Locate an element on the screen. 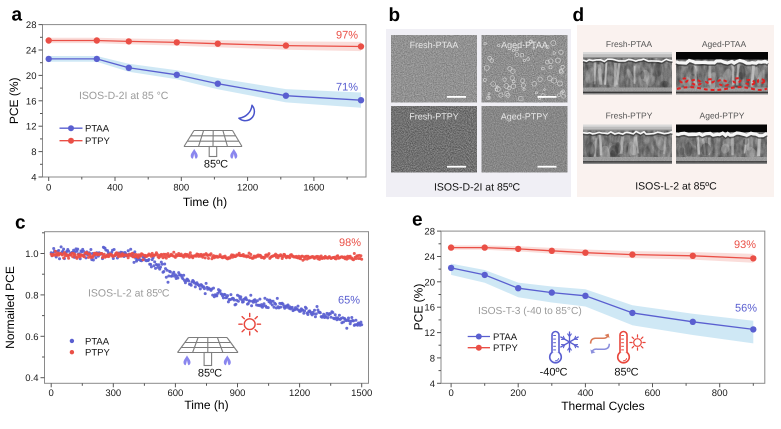 Image resolution: width=781 pixels, height=429 pixels. svg-text: ISOS-D-2I at 85ºC is located at coordinates (477, 188).